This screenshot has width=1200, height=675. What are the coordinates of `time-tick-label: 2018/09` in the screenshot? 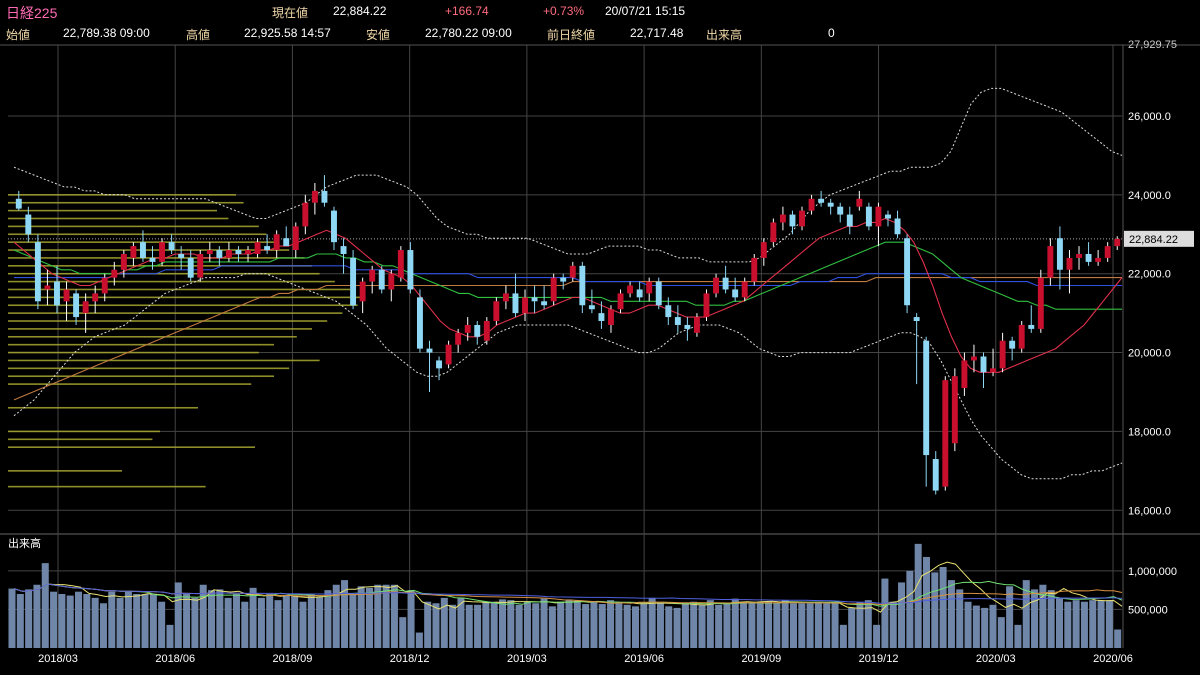 It's located at (293, 659).